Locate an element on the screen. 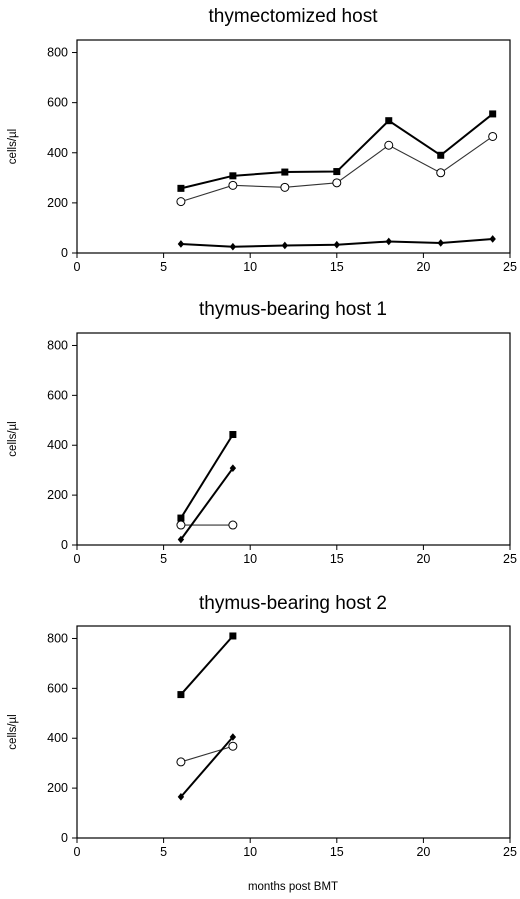  chart-title: thymectomized host is located at coordinates (294, 16).